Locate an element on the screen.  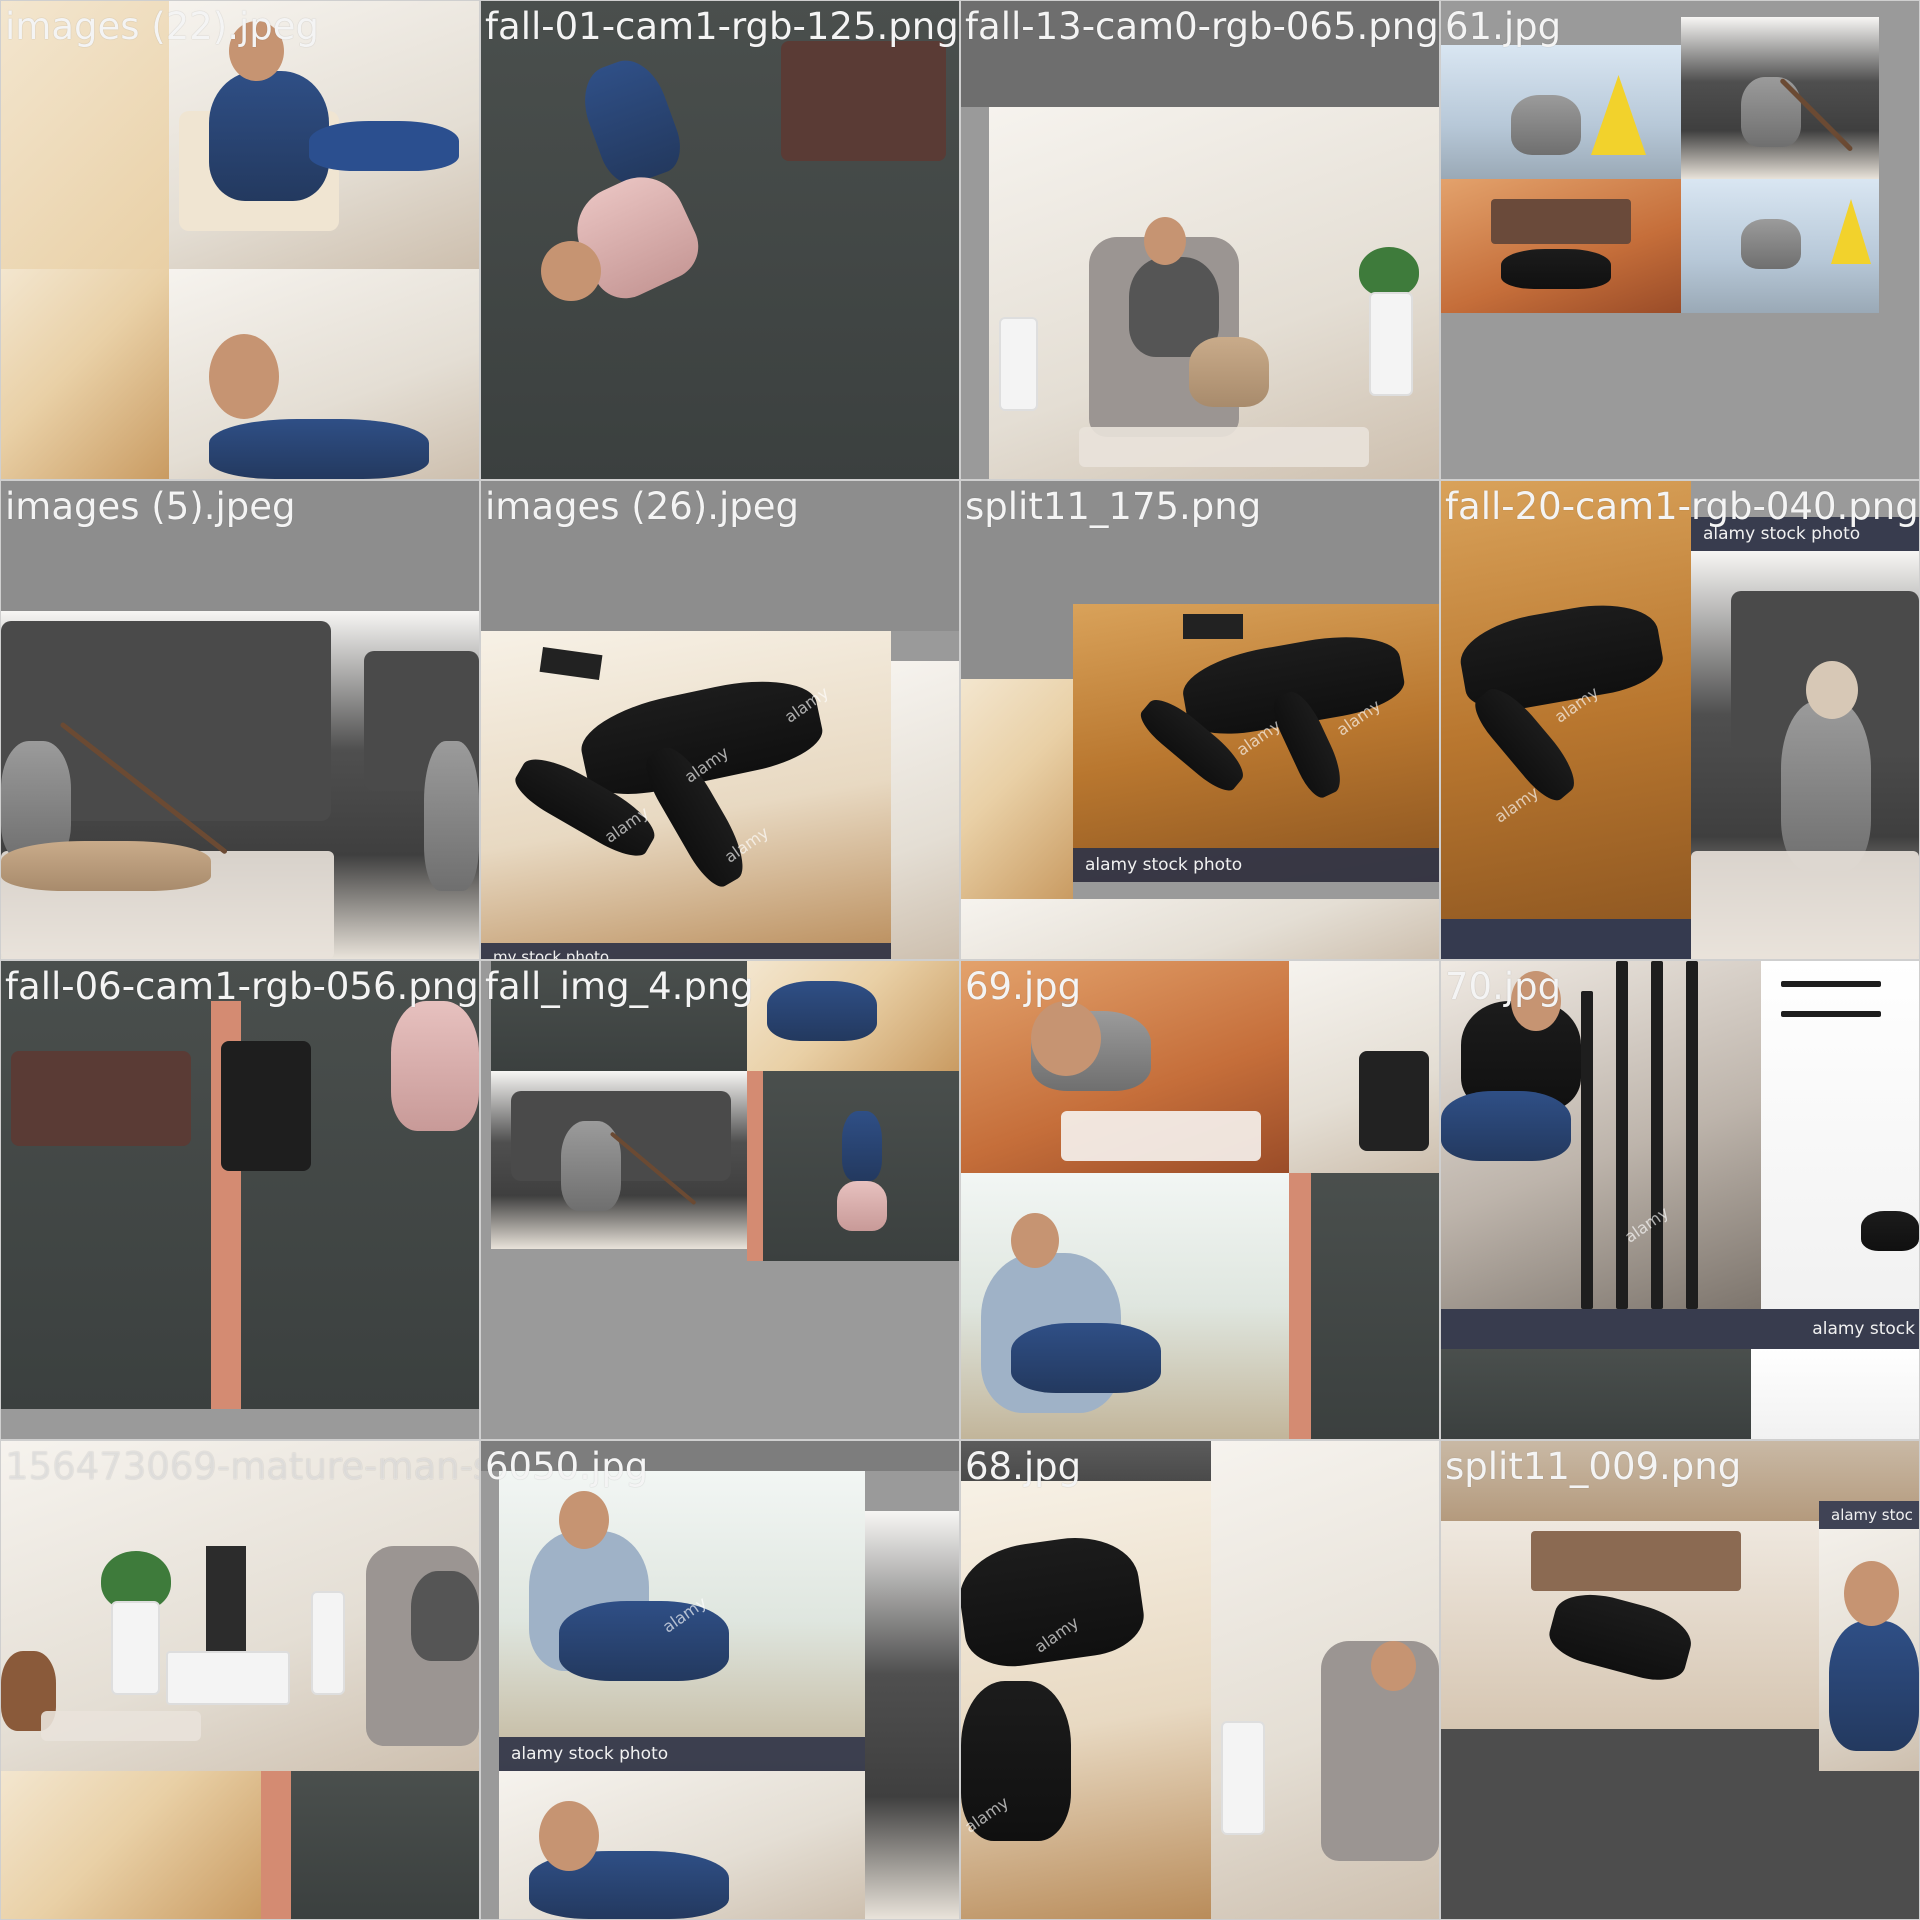
tile-caption: fall_img_4.png is located at coordinates (619, 986).